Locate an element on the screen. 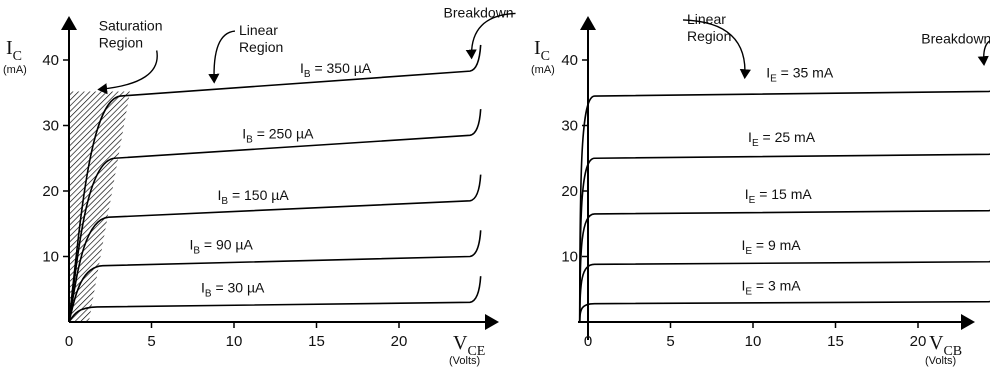 The height and width of the screenshot is (368, 990). series-label: IB = 250 µA is located at coordinates (278, 136).